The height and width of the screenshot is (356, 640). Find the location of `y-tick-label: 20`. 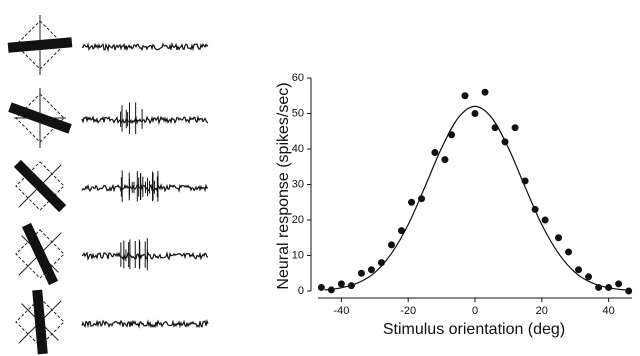

y-tick-label: 20 is located at coordinates (298, 220).